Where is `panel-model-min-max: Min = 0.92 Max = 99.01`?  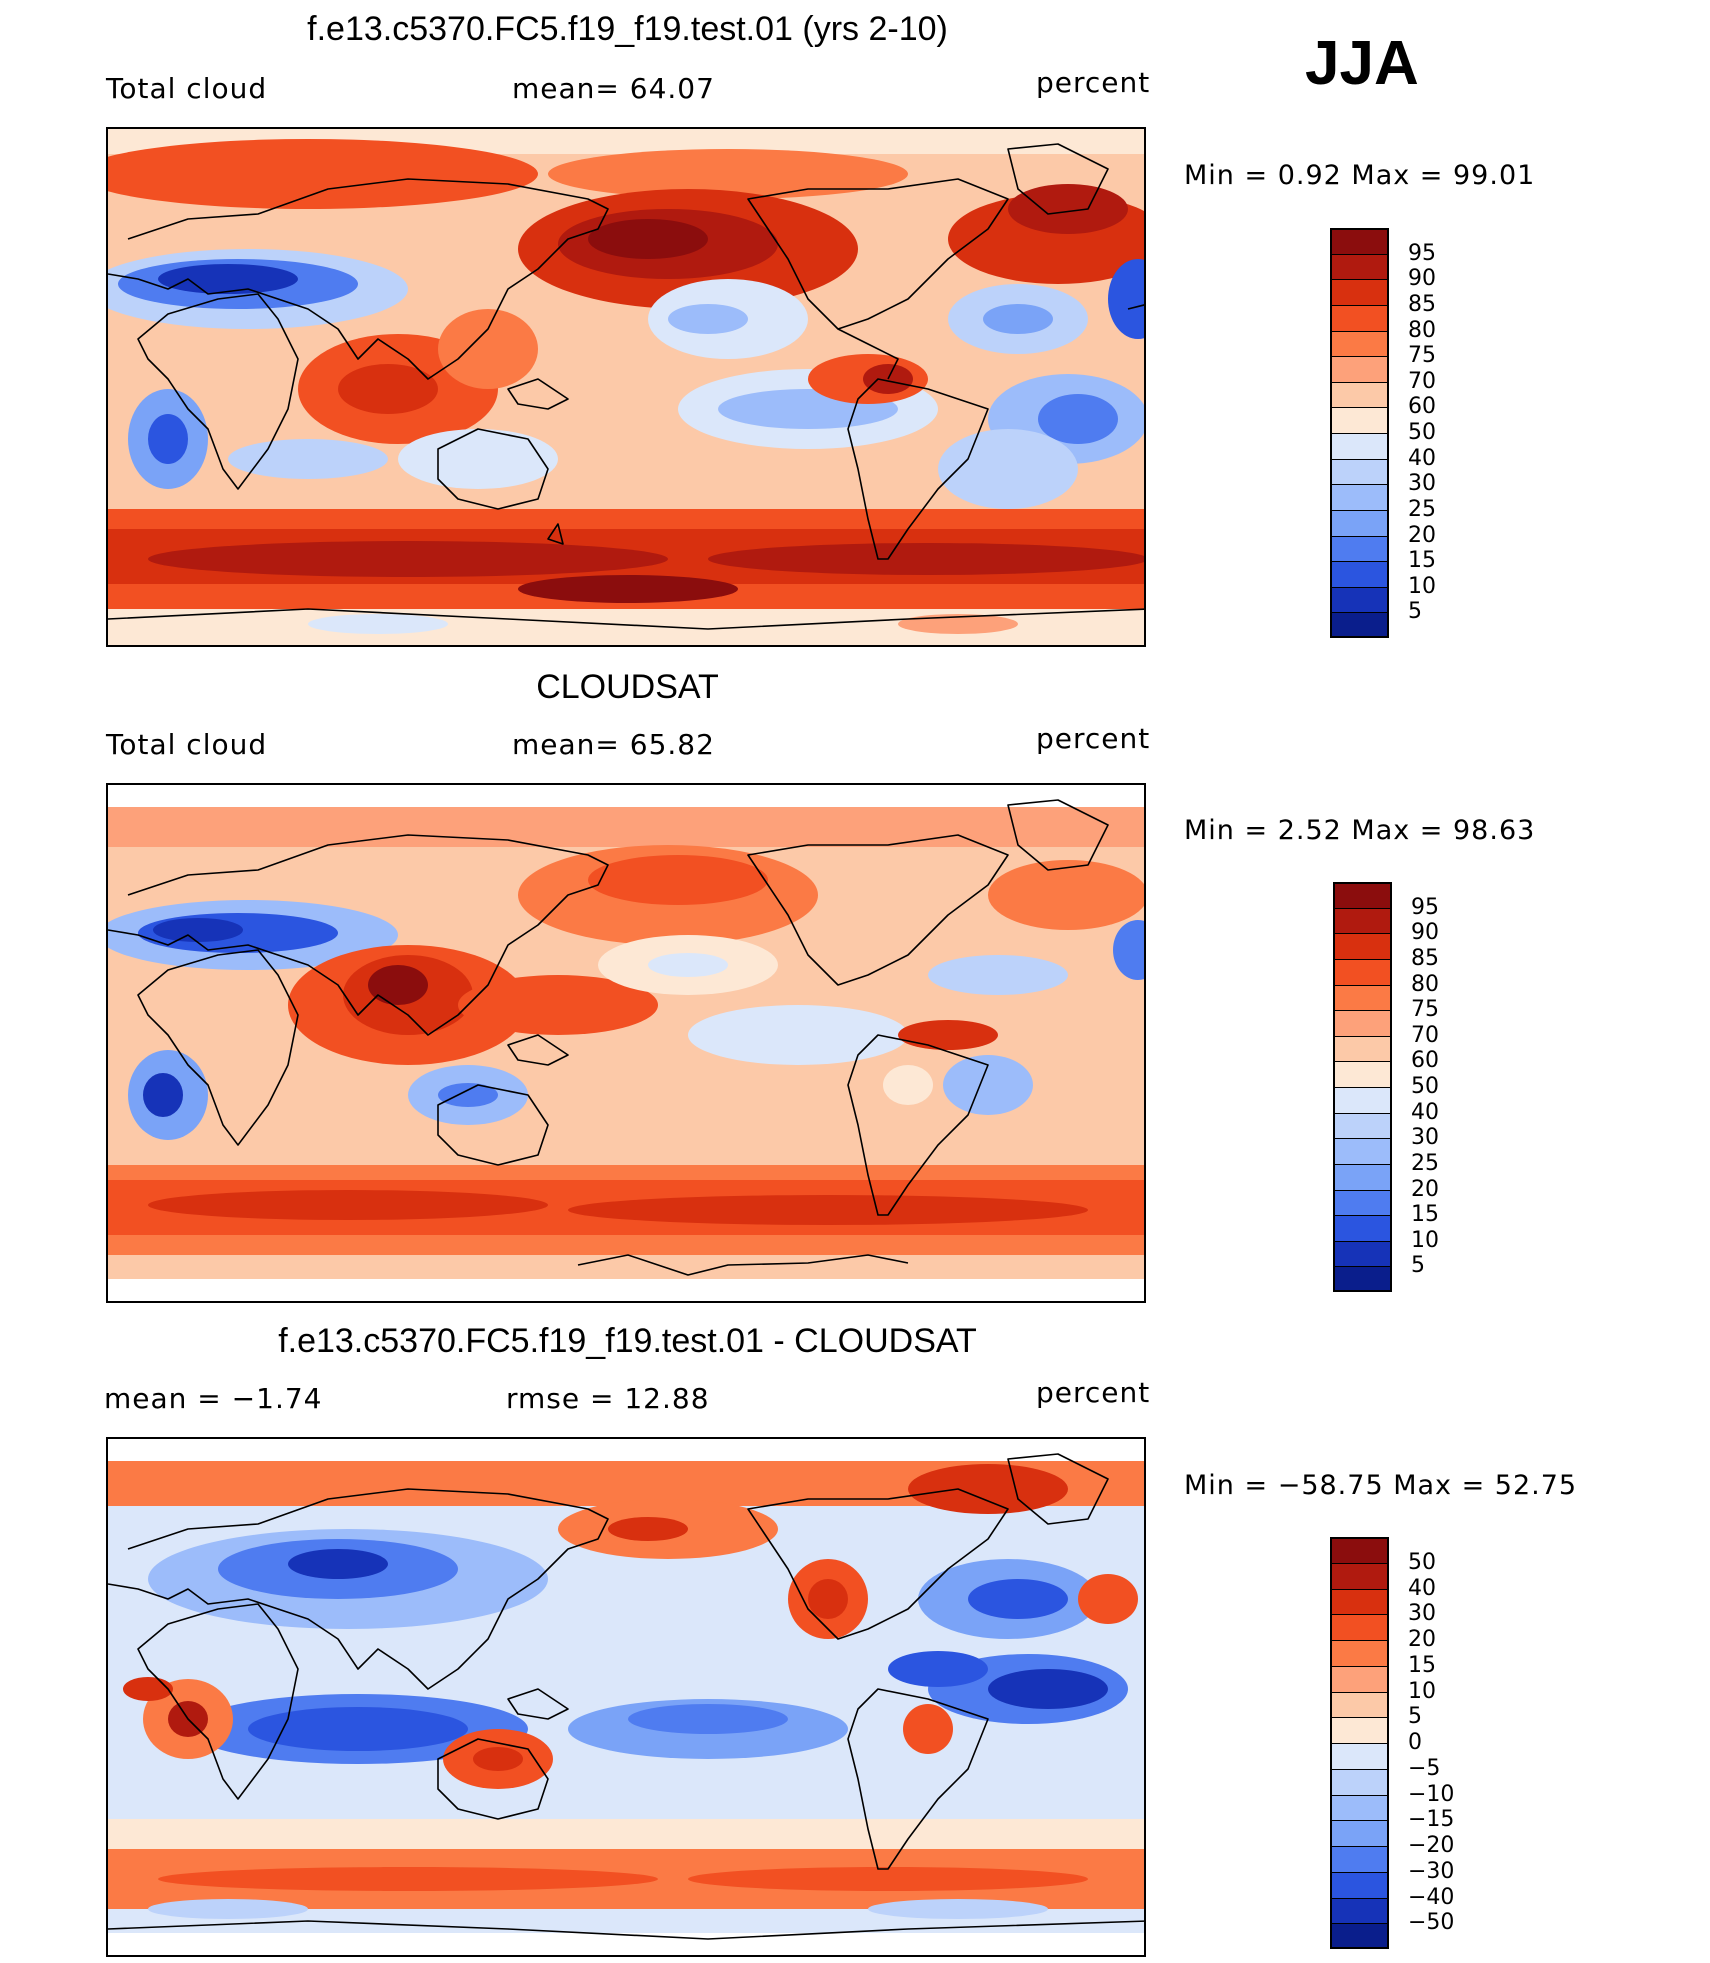
panel-model-min-max: Min = 0.92 Max = 99.01 is located at coordinates (1360, 175).